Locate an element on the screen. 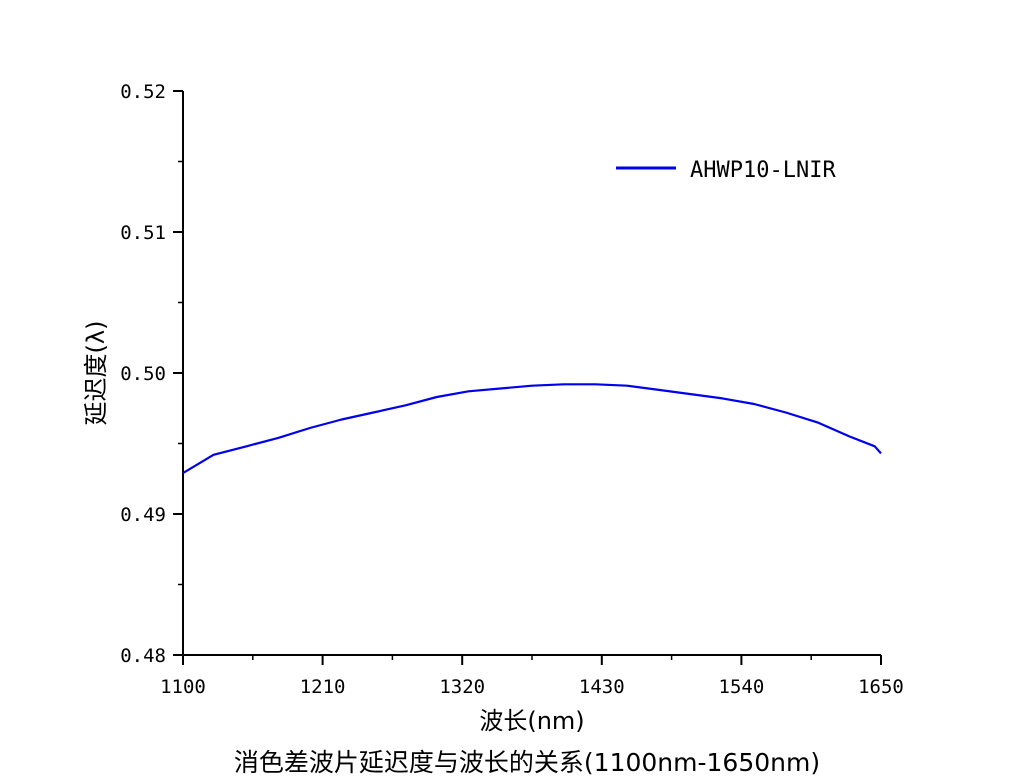 This screenshot has height=784, width=1024. x-tick-label: 1100 is located at coordinates (183, 687).